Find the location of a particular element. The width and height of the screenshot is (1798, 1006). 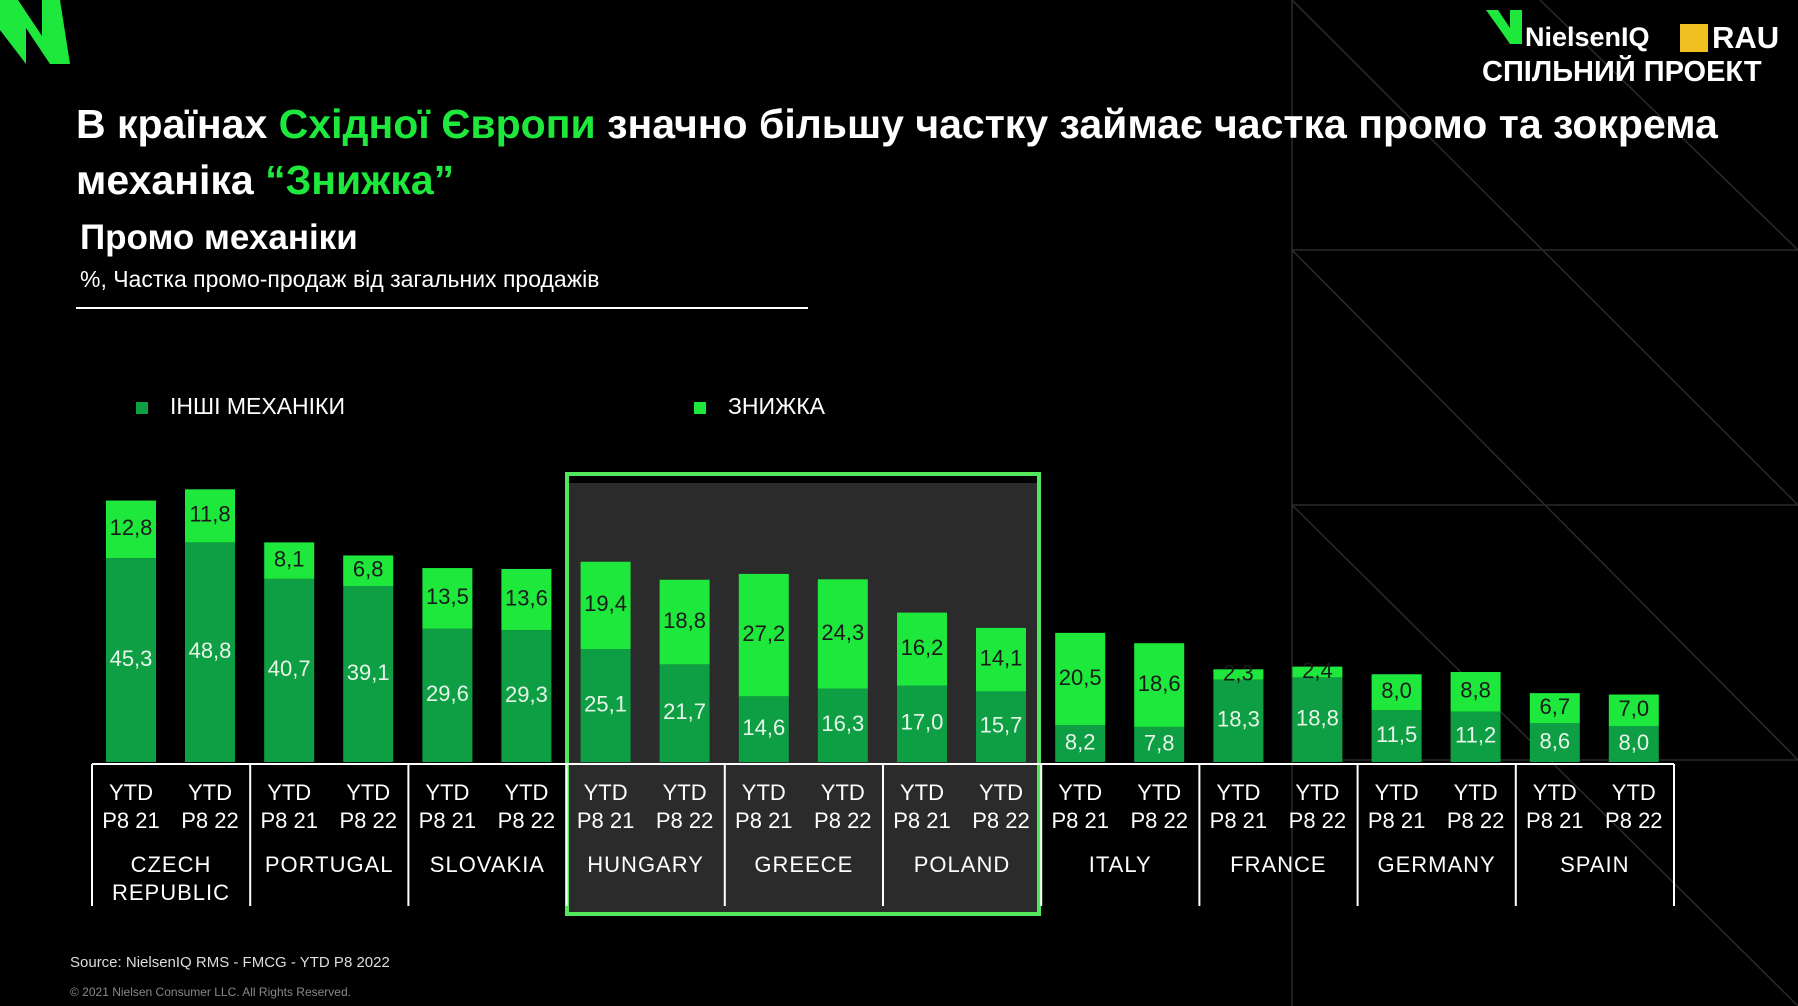

value-label: 16,3 is located at coordinates (842, 723).